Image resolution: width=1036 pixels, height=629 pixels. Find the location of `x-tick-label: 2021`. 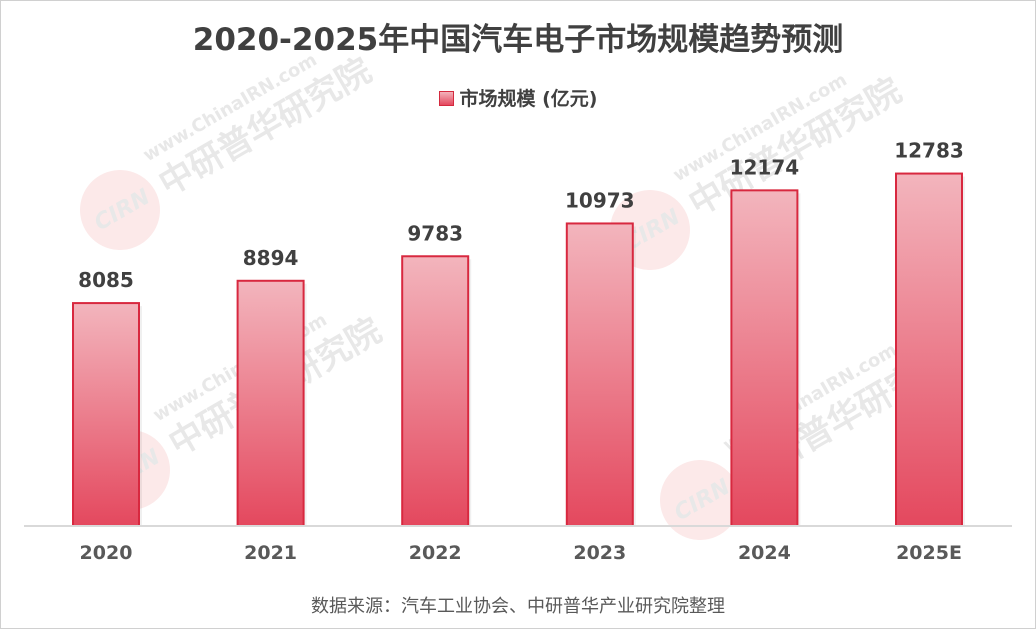

x-tick-label: 2021 is located at coordinates (270, 553).